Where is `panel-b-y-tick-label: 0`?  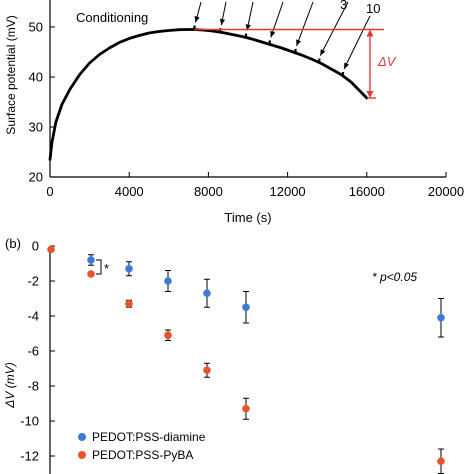 panel-b-y-tick-label: 0 is located at coordinates (35, 246).